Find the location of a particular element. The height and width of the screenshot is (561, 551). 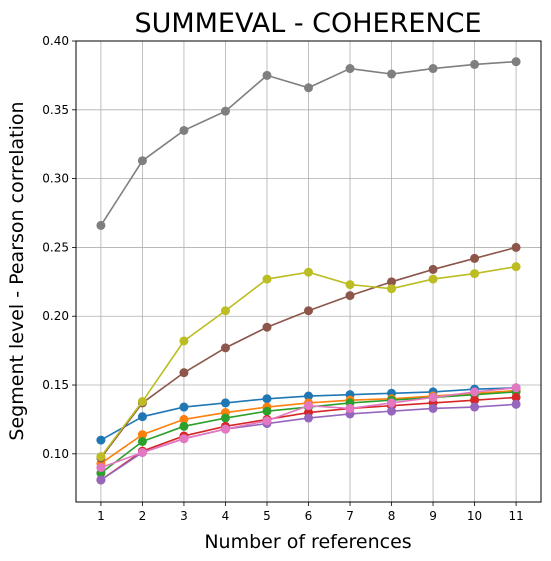

y-tick-label: 0.20 is located at coordinates (55, 316).